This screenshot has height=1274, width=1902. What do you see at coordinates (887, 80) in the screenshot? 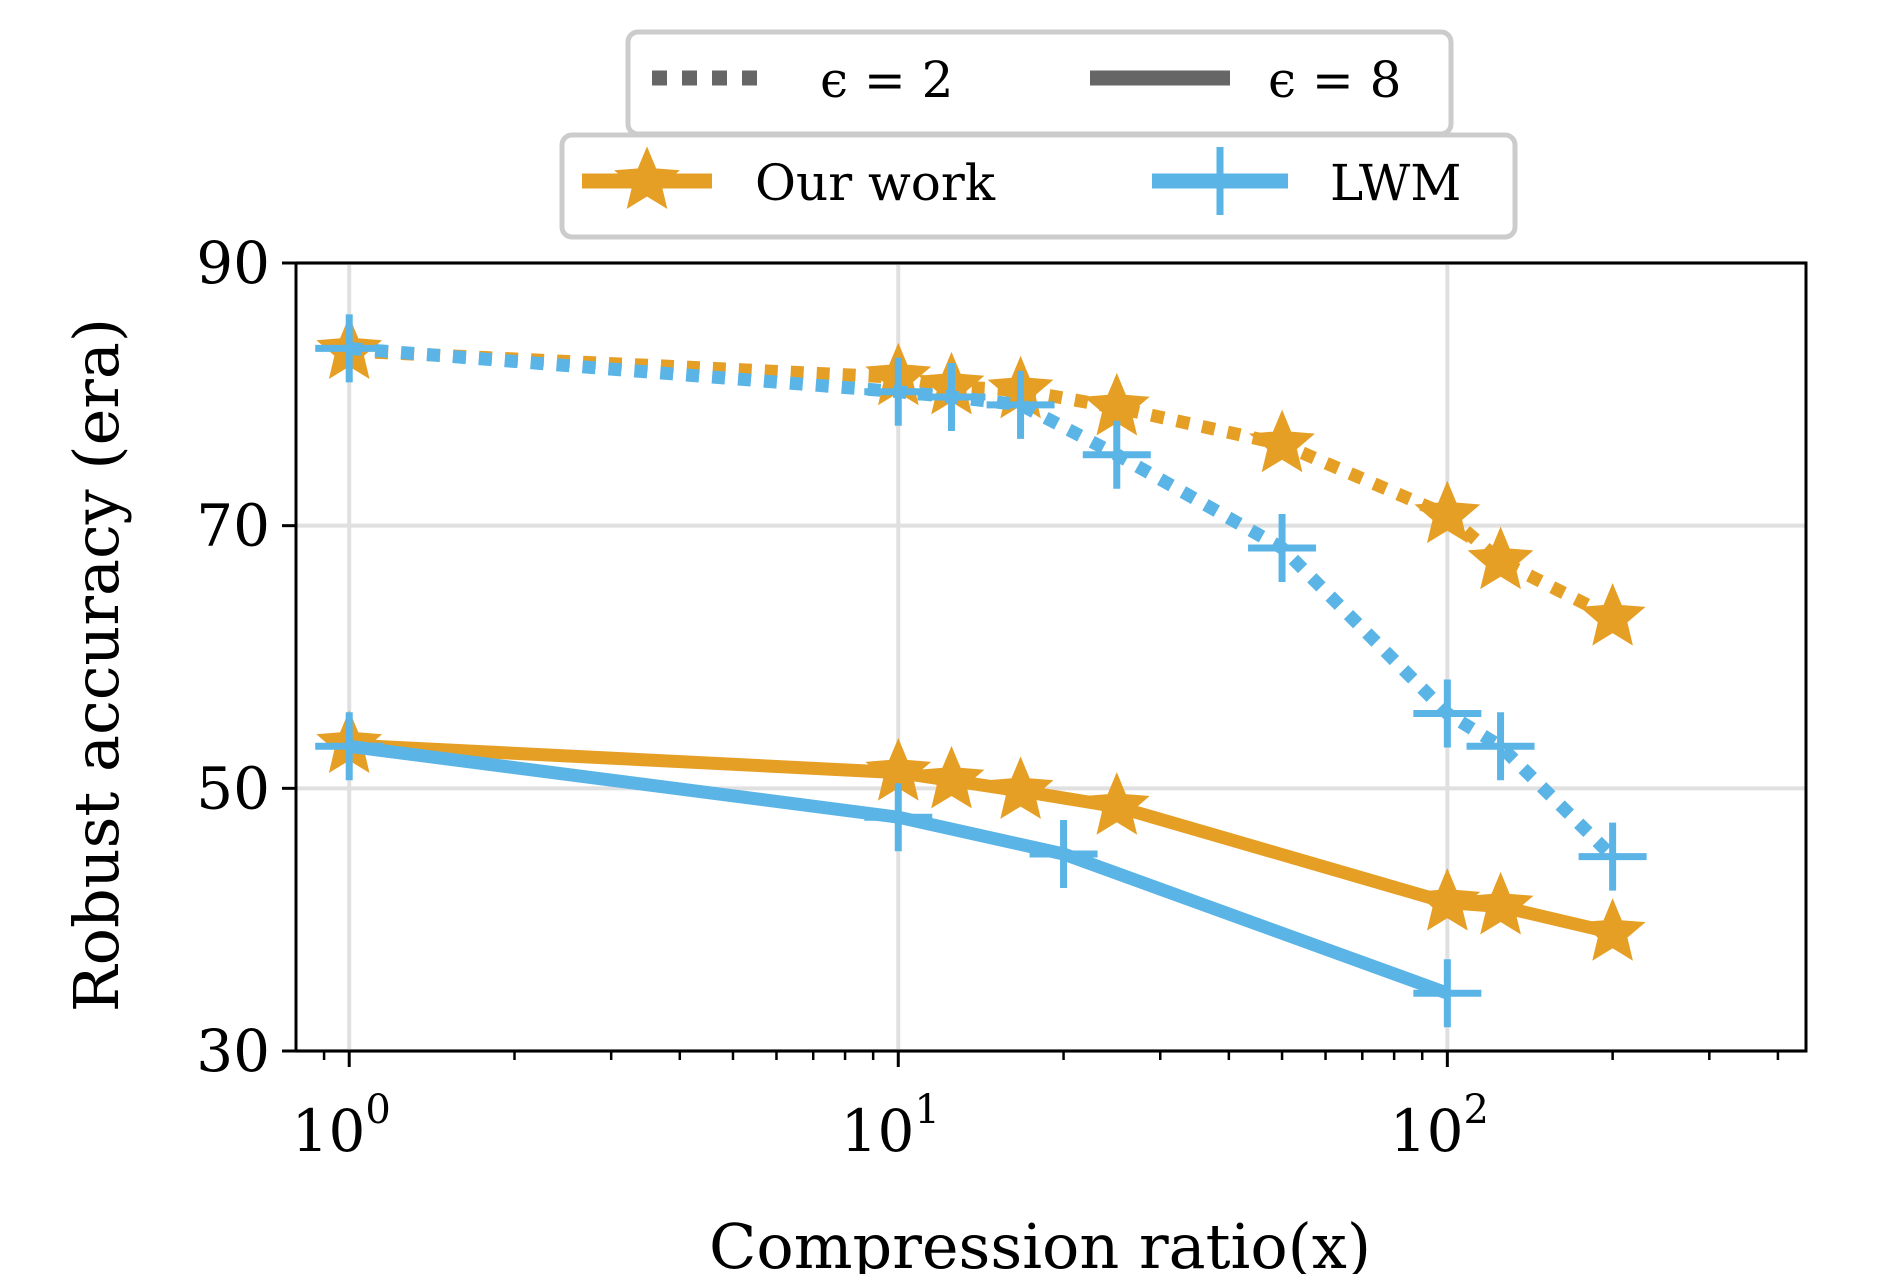
I see `legend-label-eps2: ϵ = 2` at bounding box center [887, 80].